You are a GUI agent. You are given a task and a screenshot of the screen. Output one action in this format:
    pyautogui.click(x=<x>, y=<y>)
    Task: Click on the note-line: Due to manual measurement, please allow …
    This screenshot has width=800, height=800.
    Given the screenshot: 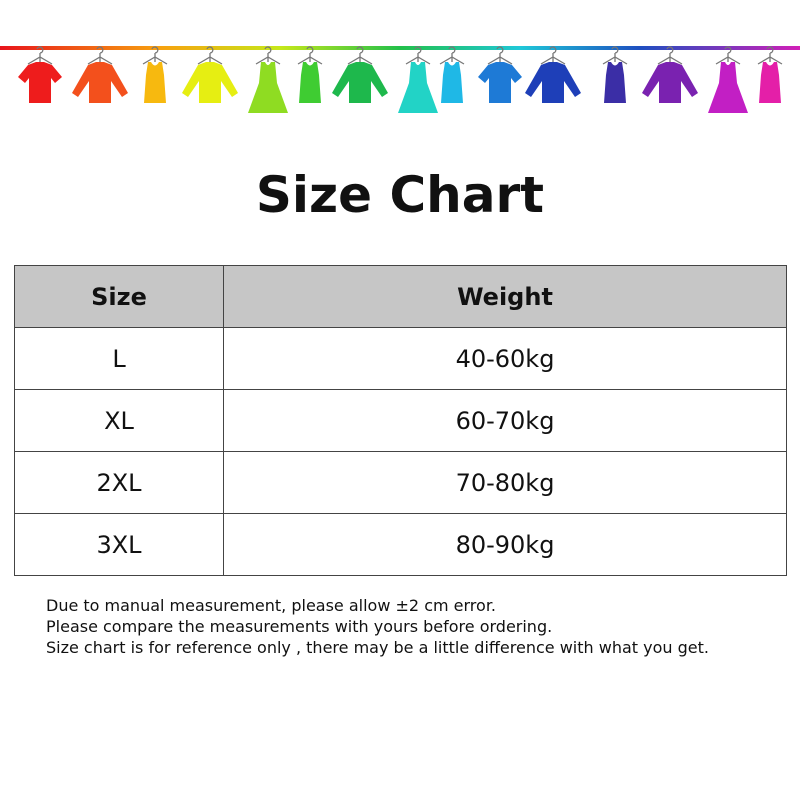 What is the action you would take?
    pyautogui.click(x=271, y=605)
    